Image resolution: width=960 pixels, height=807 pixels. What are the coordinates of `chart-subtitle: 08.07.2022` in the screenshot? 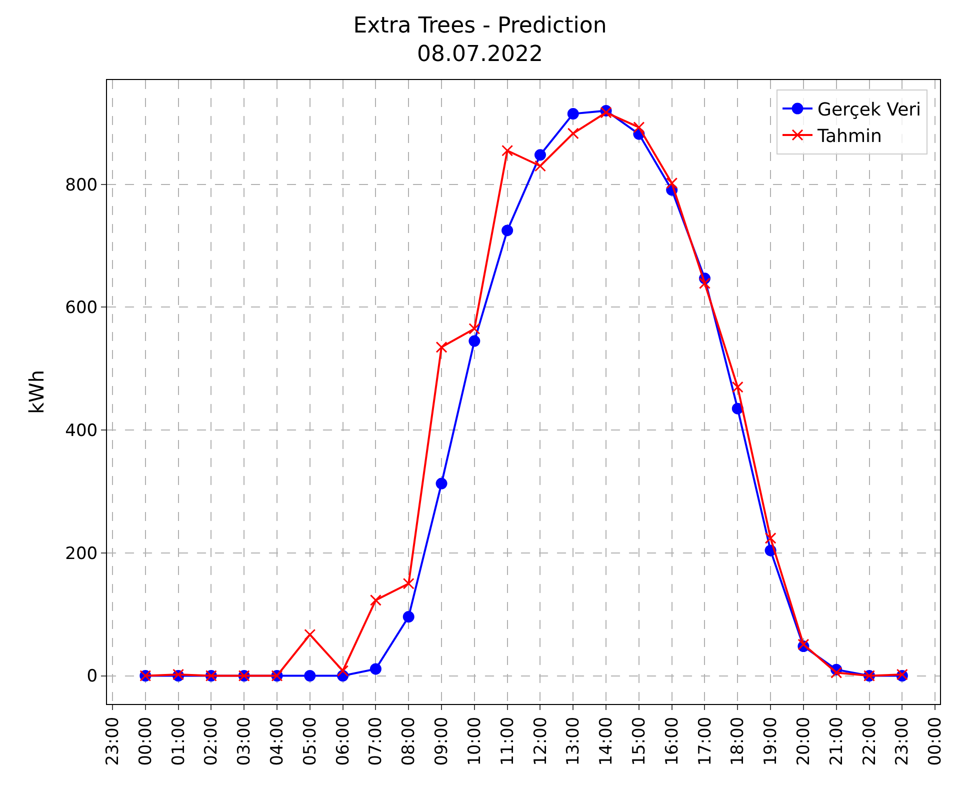 It's located at (480, 54).